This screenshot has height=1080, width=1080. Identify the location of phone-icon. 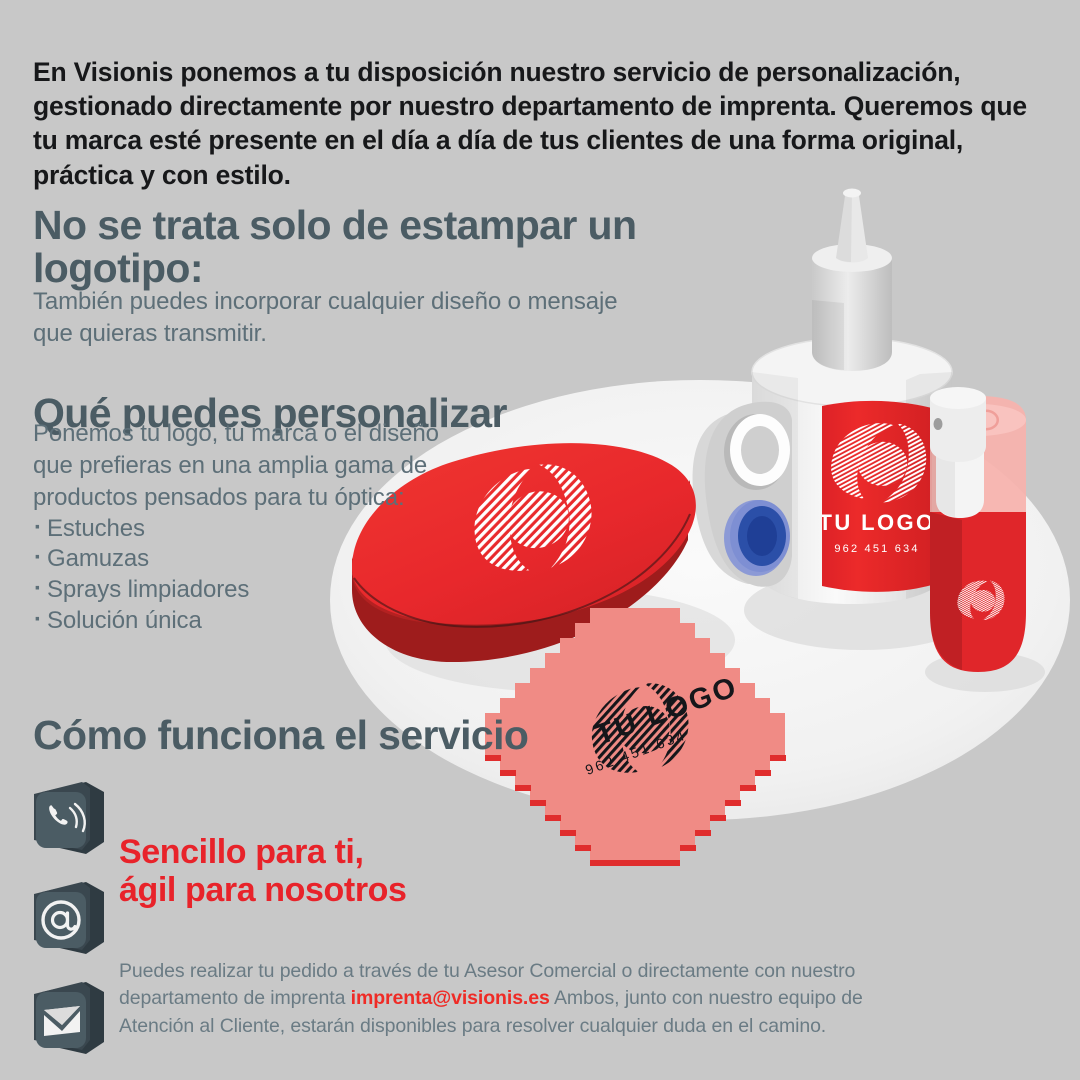
(69, 821).